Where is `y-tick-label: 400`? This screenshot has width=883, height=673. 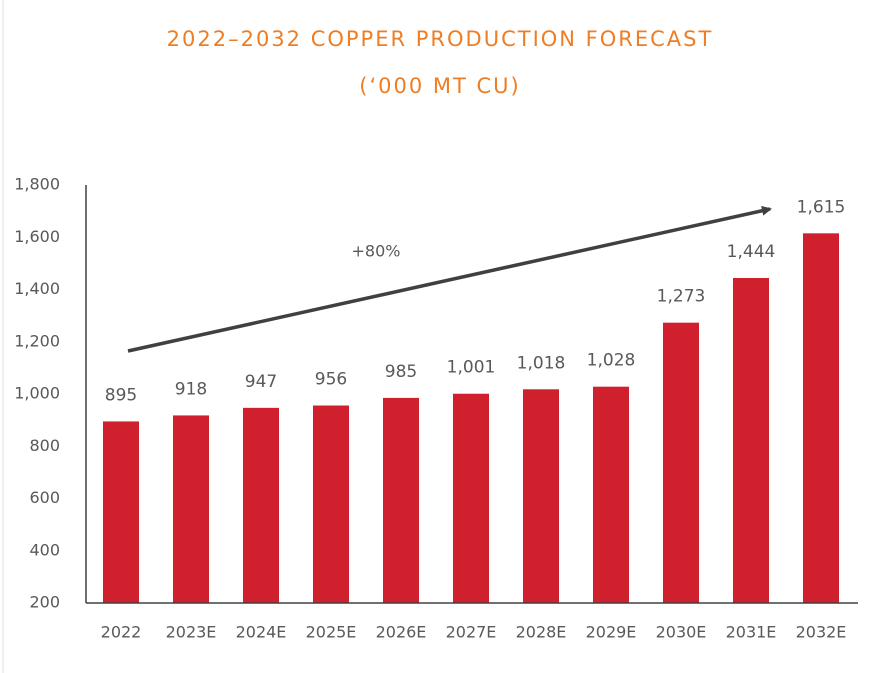
y-tick-label: 400 is located at coordinates (44, 549).